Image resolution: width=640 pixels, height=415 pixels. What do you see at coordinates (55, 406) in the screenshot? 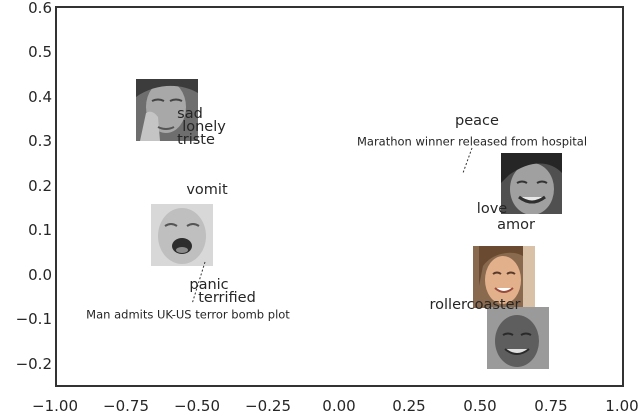
I see `x-tick: −1.00` at bounding box center [55, 406].